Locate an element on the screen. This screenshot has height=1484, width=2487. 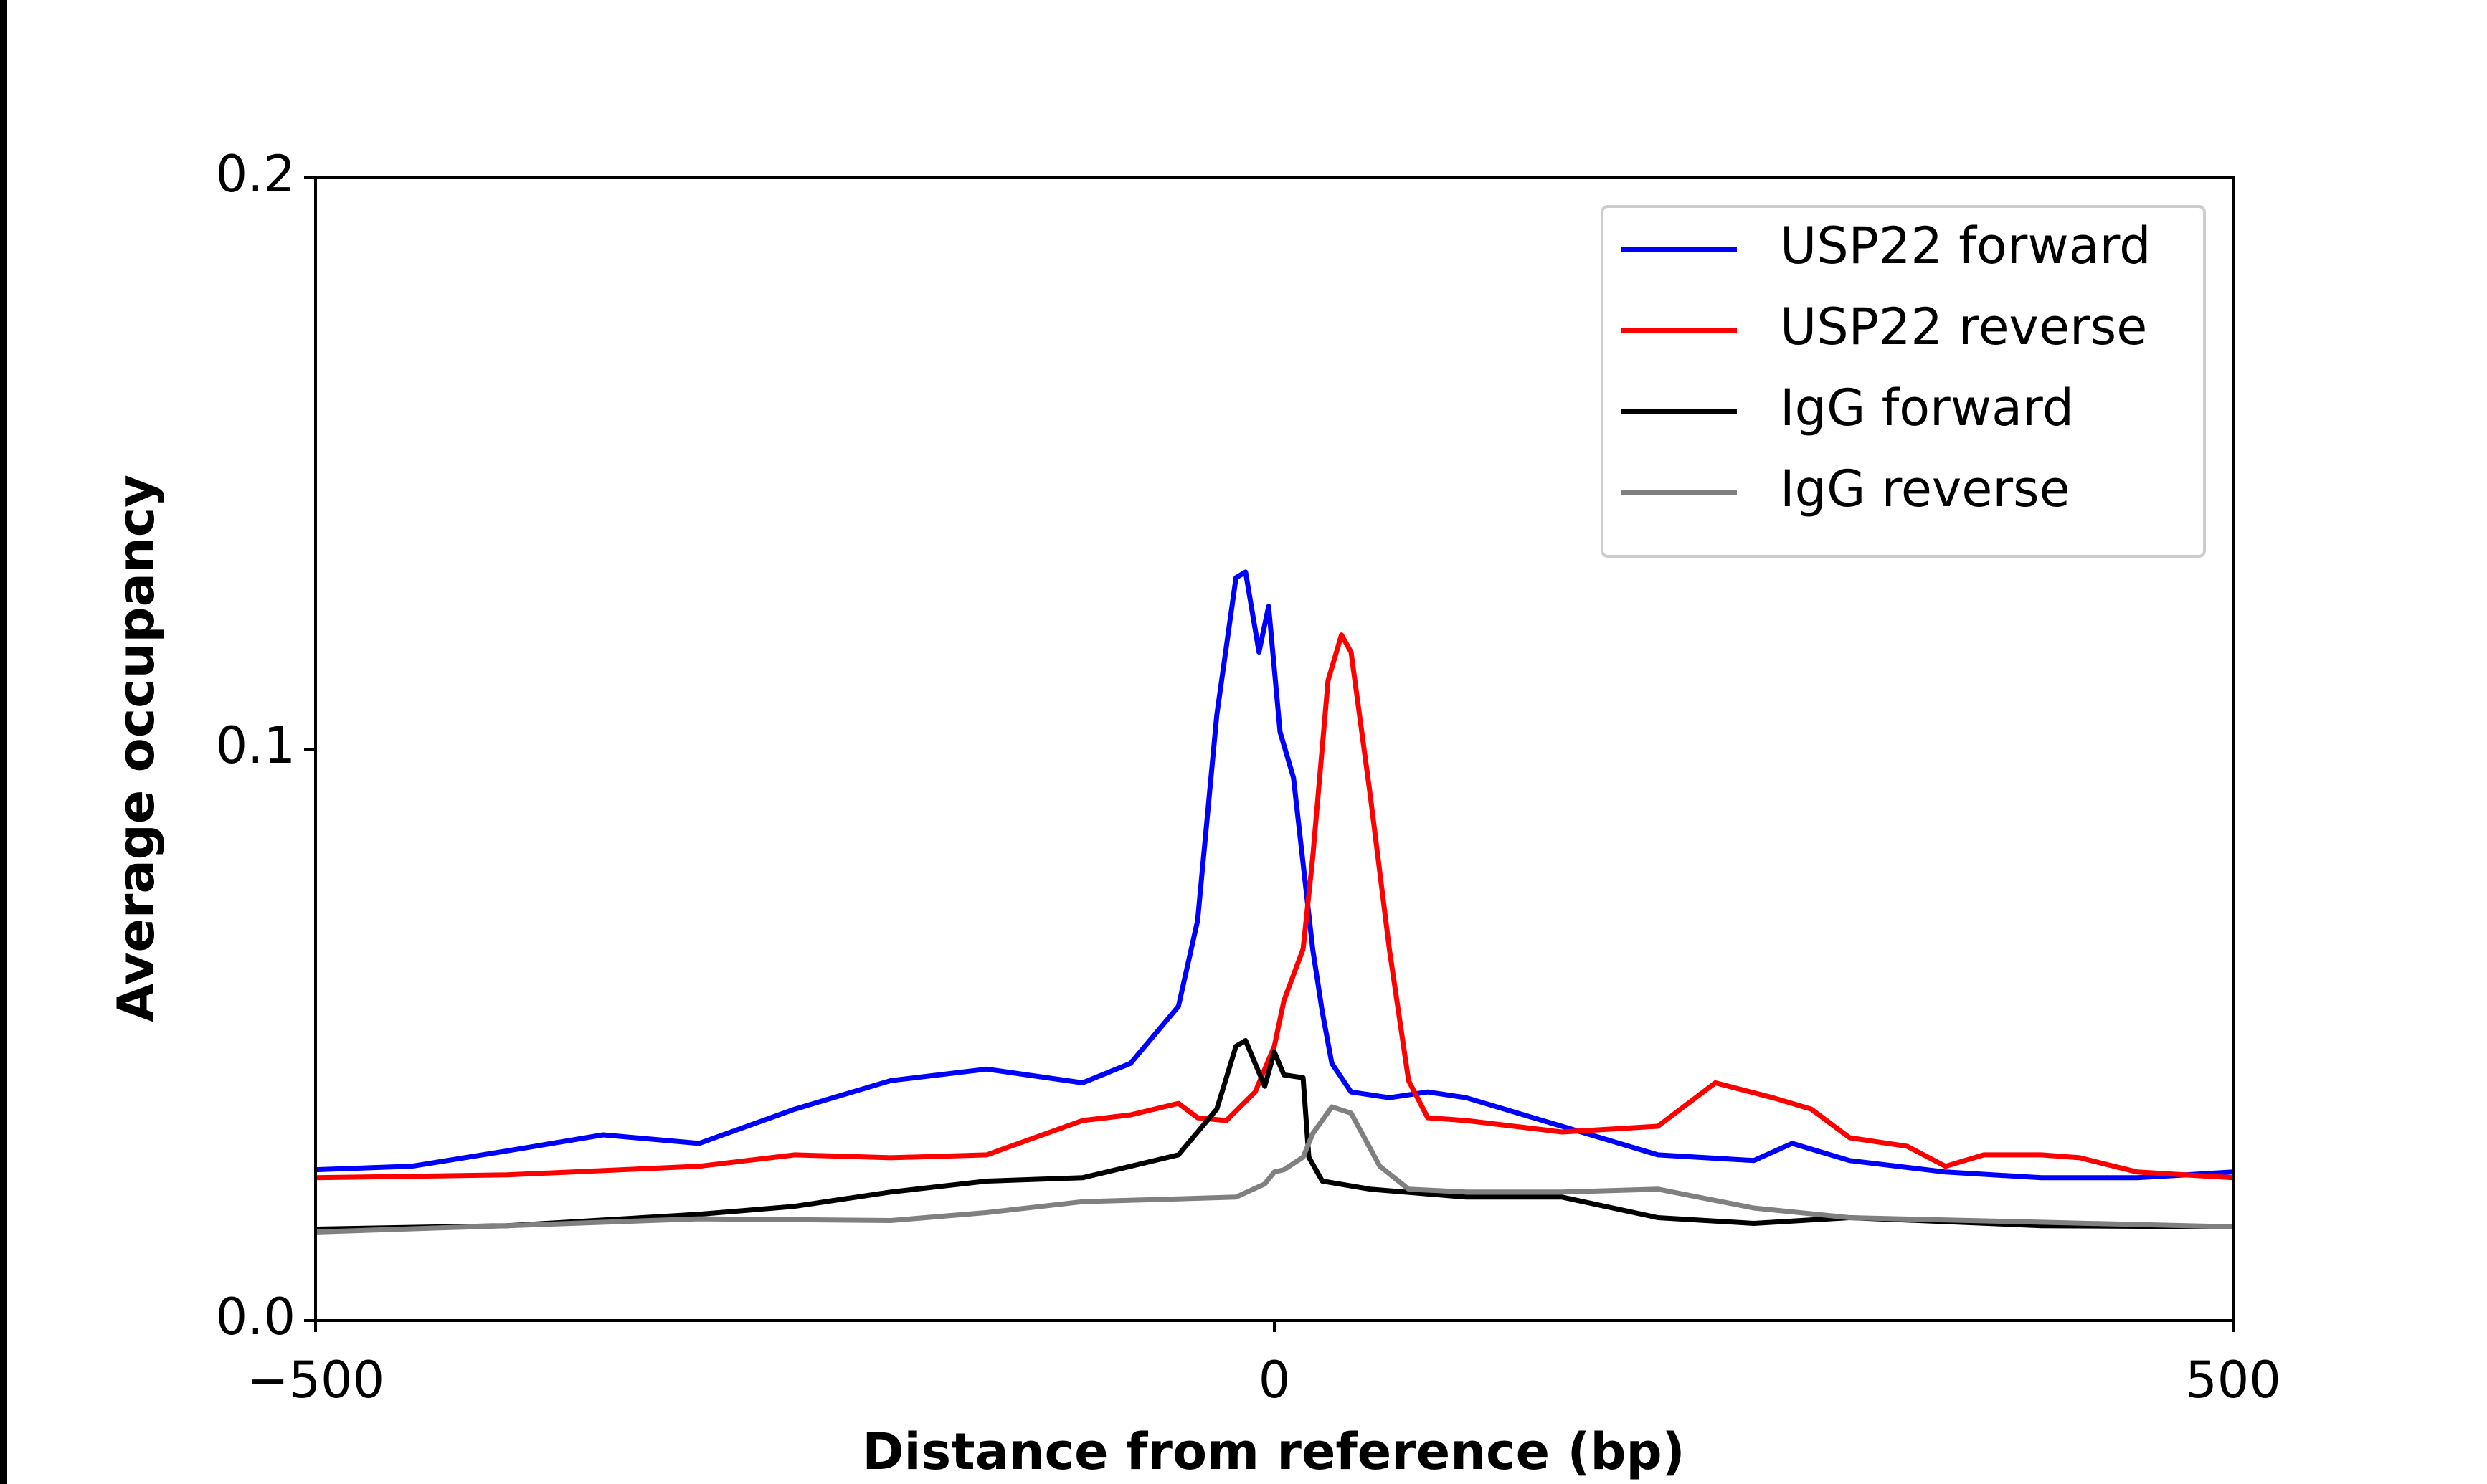
y-axis-label: Average occupancy is located at coordinates (137, 749).